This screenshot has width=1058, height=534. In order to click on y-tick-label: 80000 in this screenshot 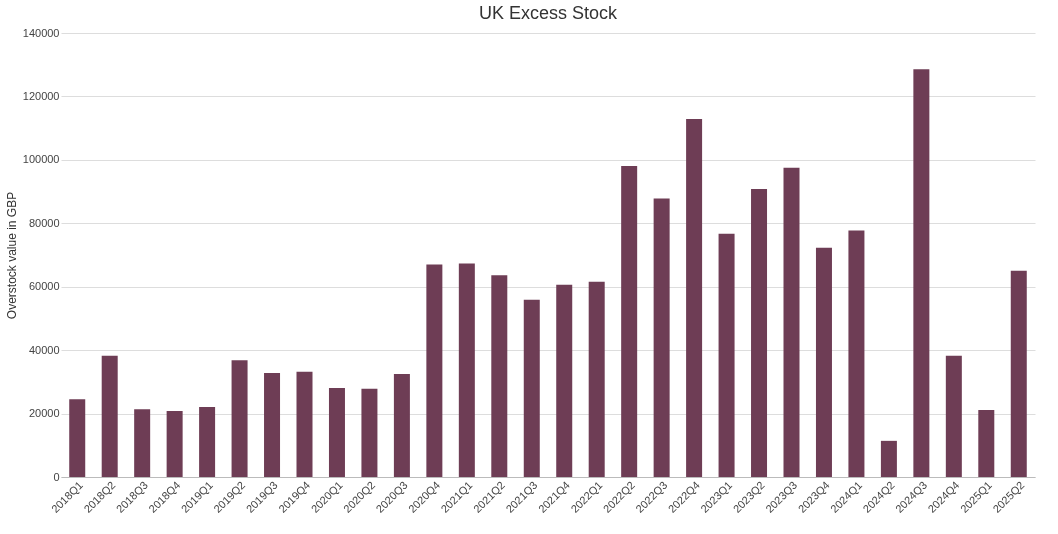, I will do `click(44, 222)`.